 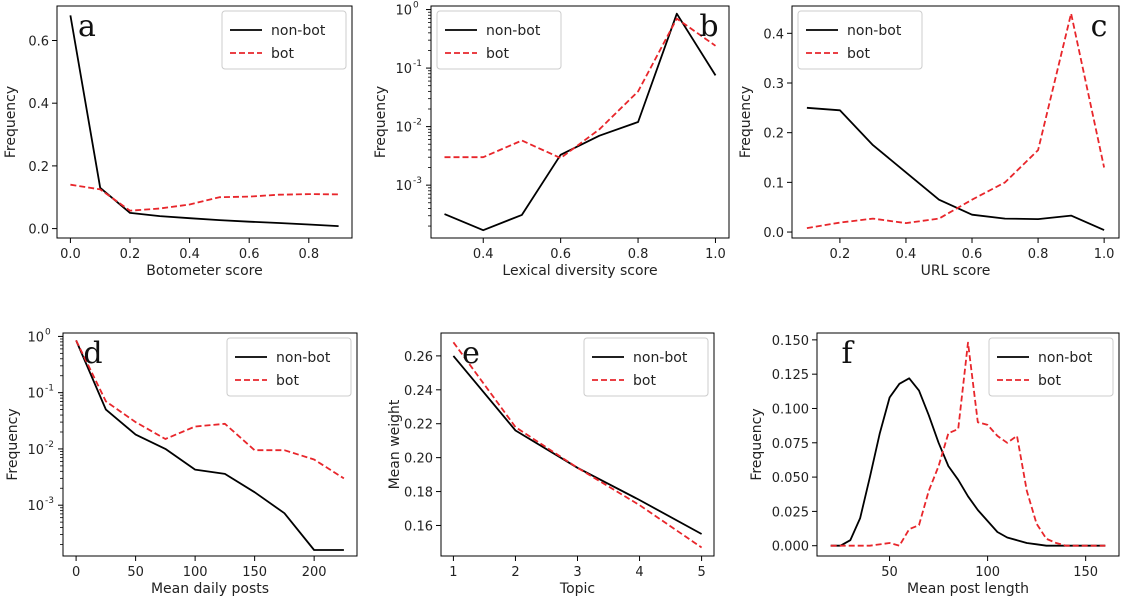 What do you see at coordinates (790, 409) in the screenshot?
I see `y-tick-label: 0.100` at bounding box center [790, 409].